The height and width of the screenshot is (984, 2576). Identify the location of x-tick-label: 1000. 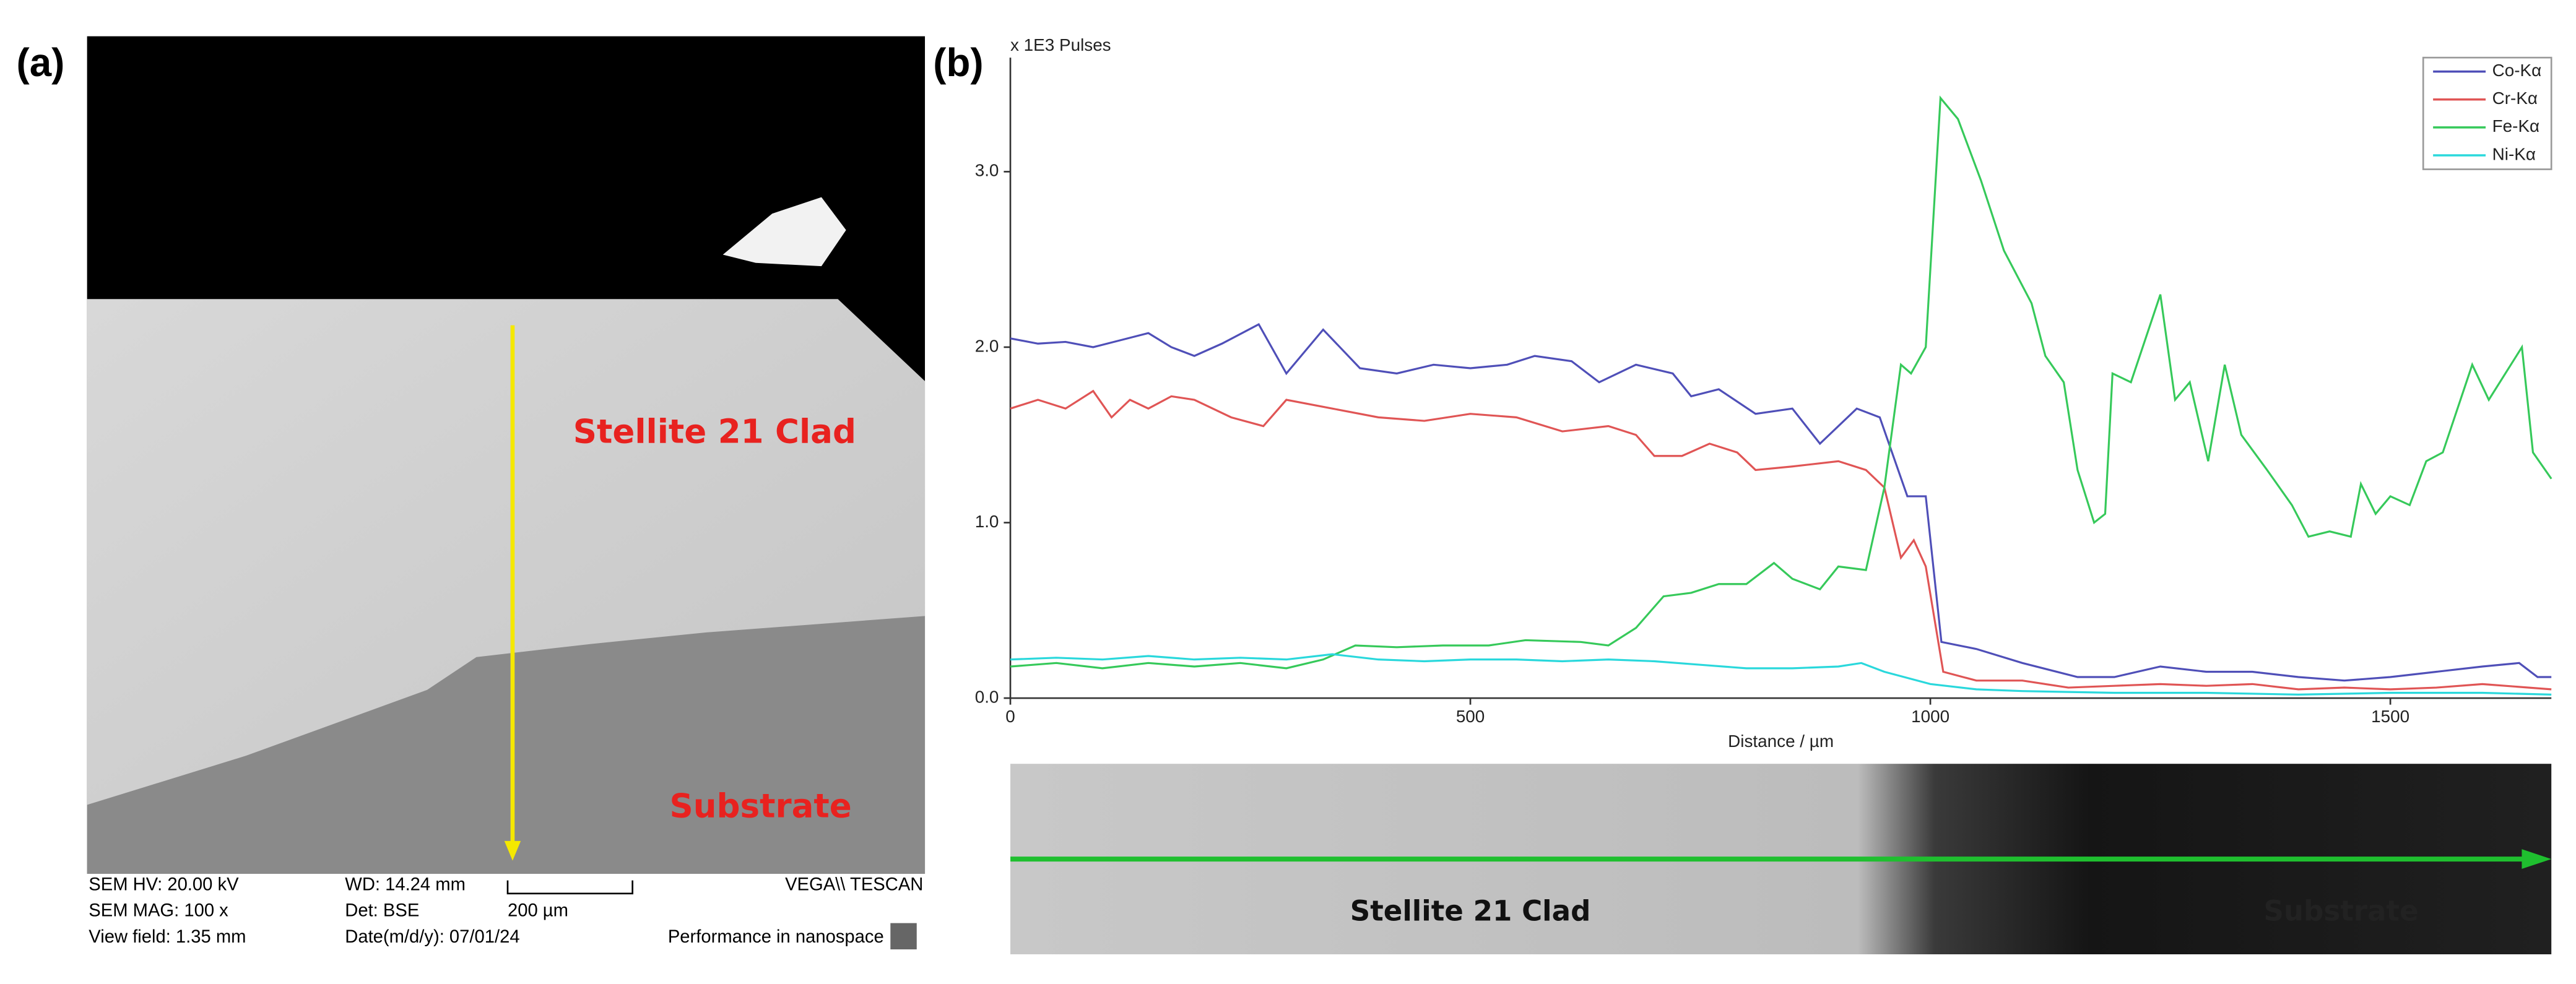
(1930, 716).